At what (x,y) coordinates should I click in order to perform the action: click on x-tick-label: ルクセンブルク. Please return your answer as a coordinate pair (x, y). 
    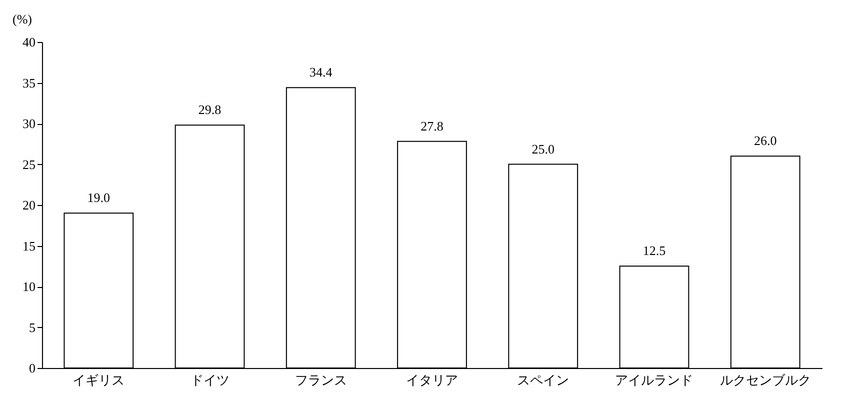
    Looking at the image, I should click on (765, 380).